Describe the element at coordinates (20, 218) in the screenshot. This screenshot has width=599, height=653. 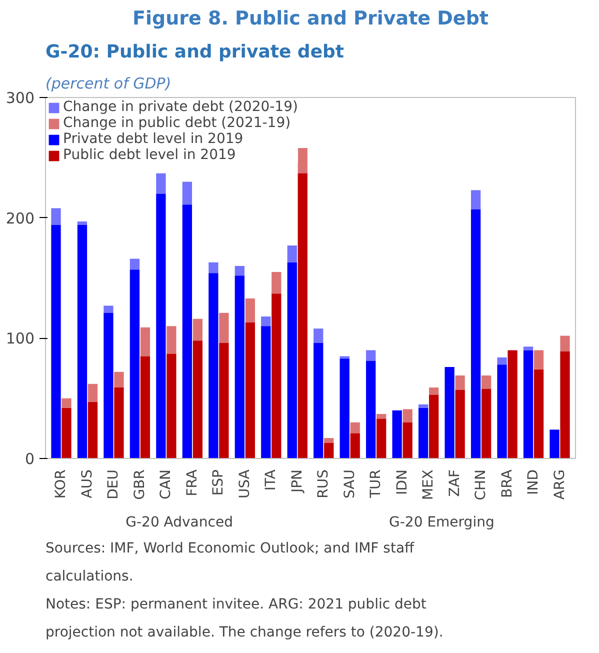
I see `y-tick-label: 200` at that location.